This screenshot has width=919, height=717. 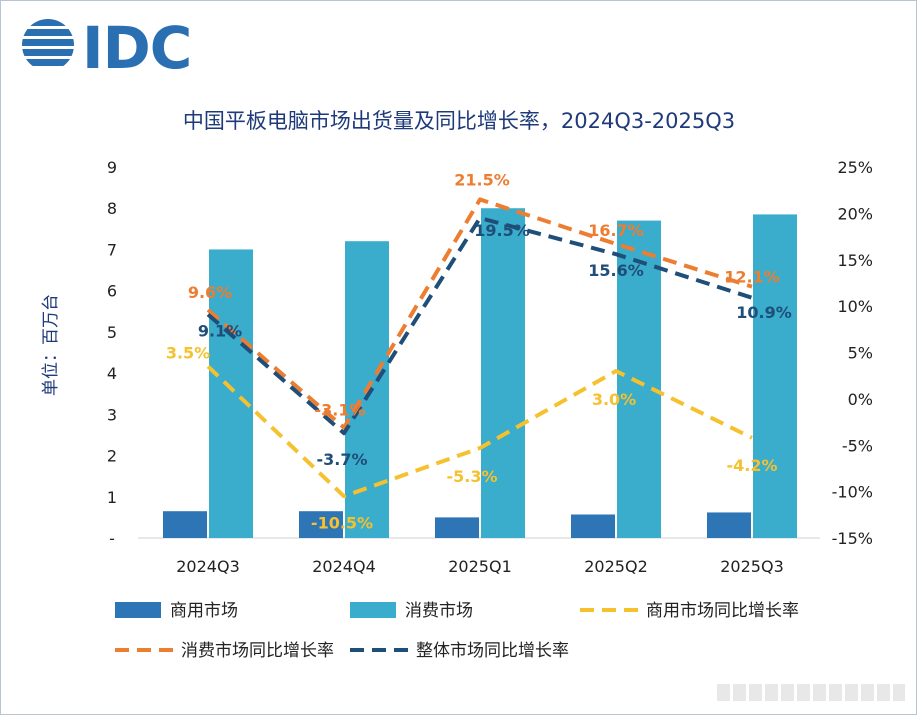 I want to click on y-axis-ticks: - 1 2 3 4 5 6 7 8 9, so click(x=112, y=353).